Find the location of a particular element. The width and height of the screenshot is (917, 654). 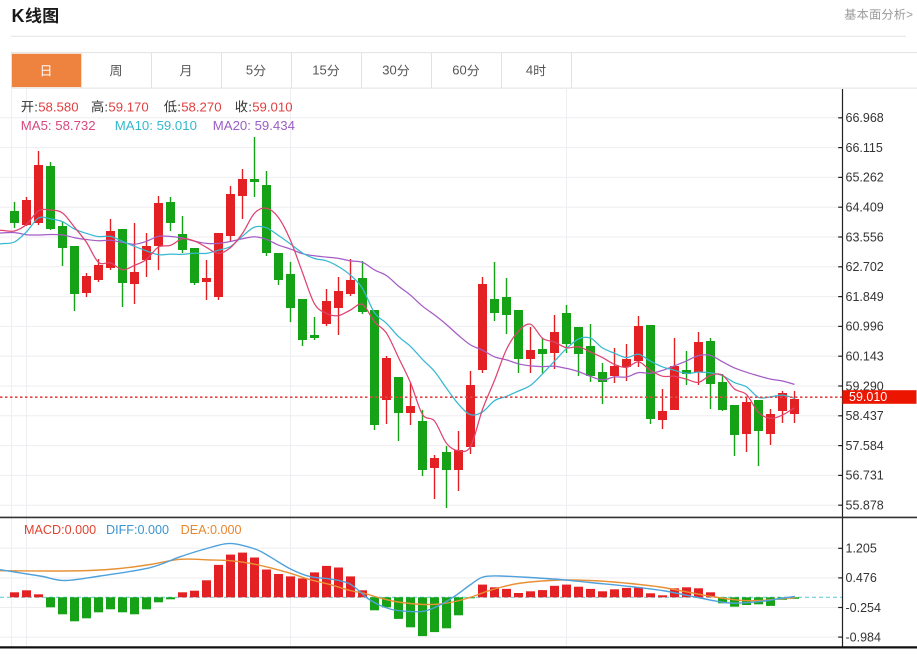

svg-text: DEA:0.000 is located at coordinates (211, 530).